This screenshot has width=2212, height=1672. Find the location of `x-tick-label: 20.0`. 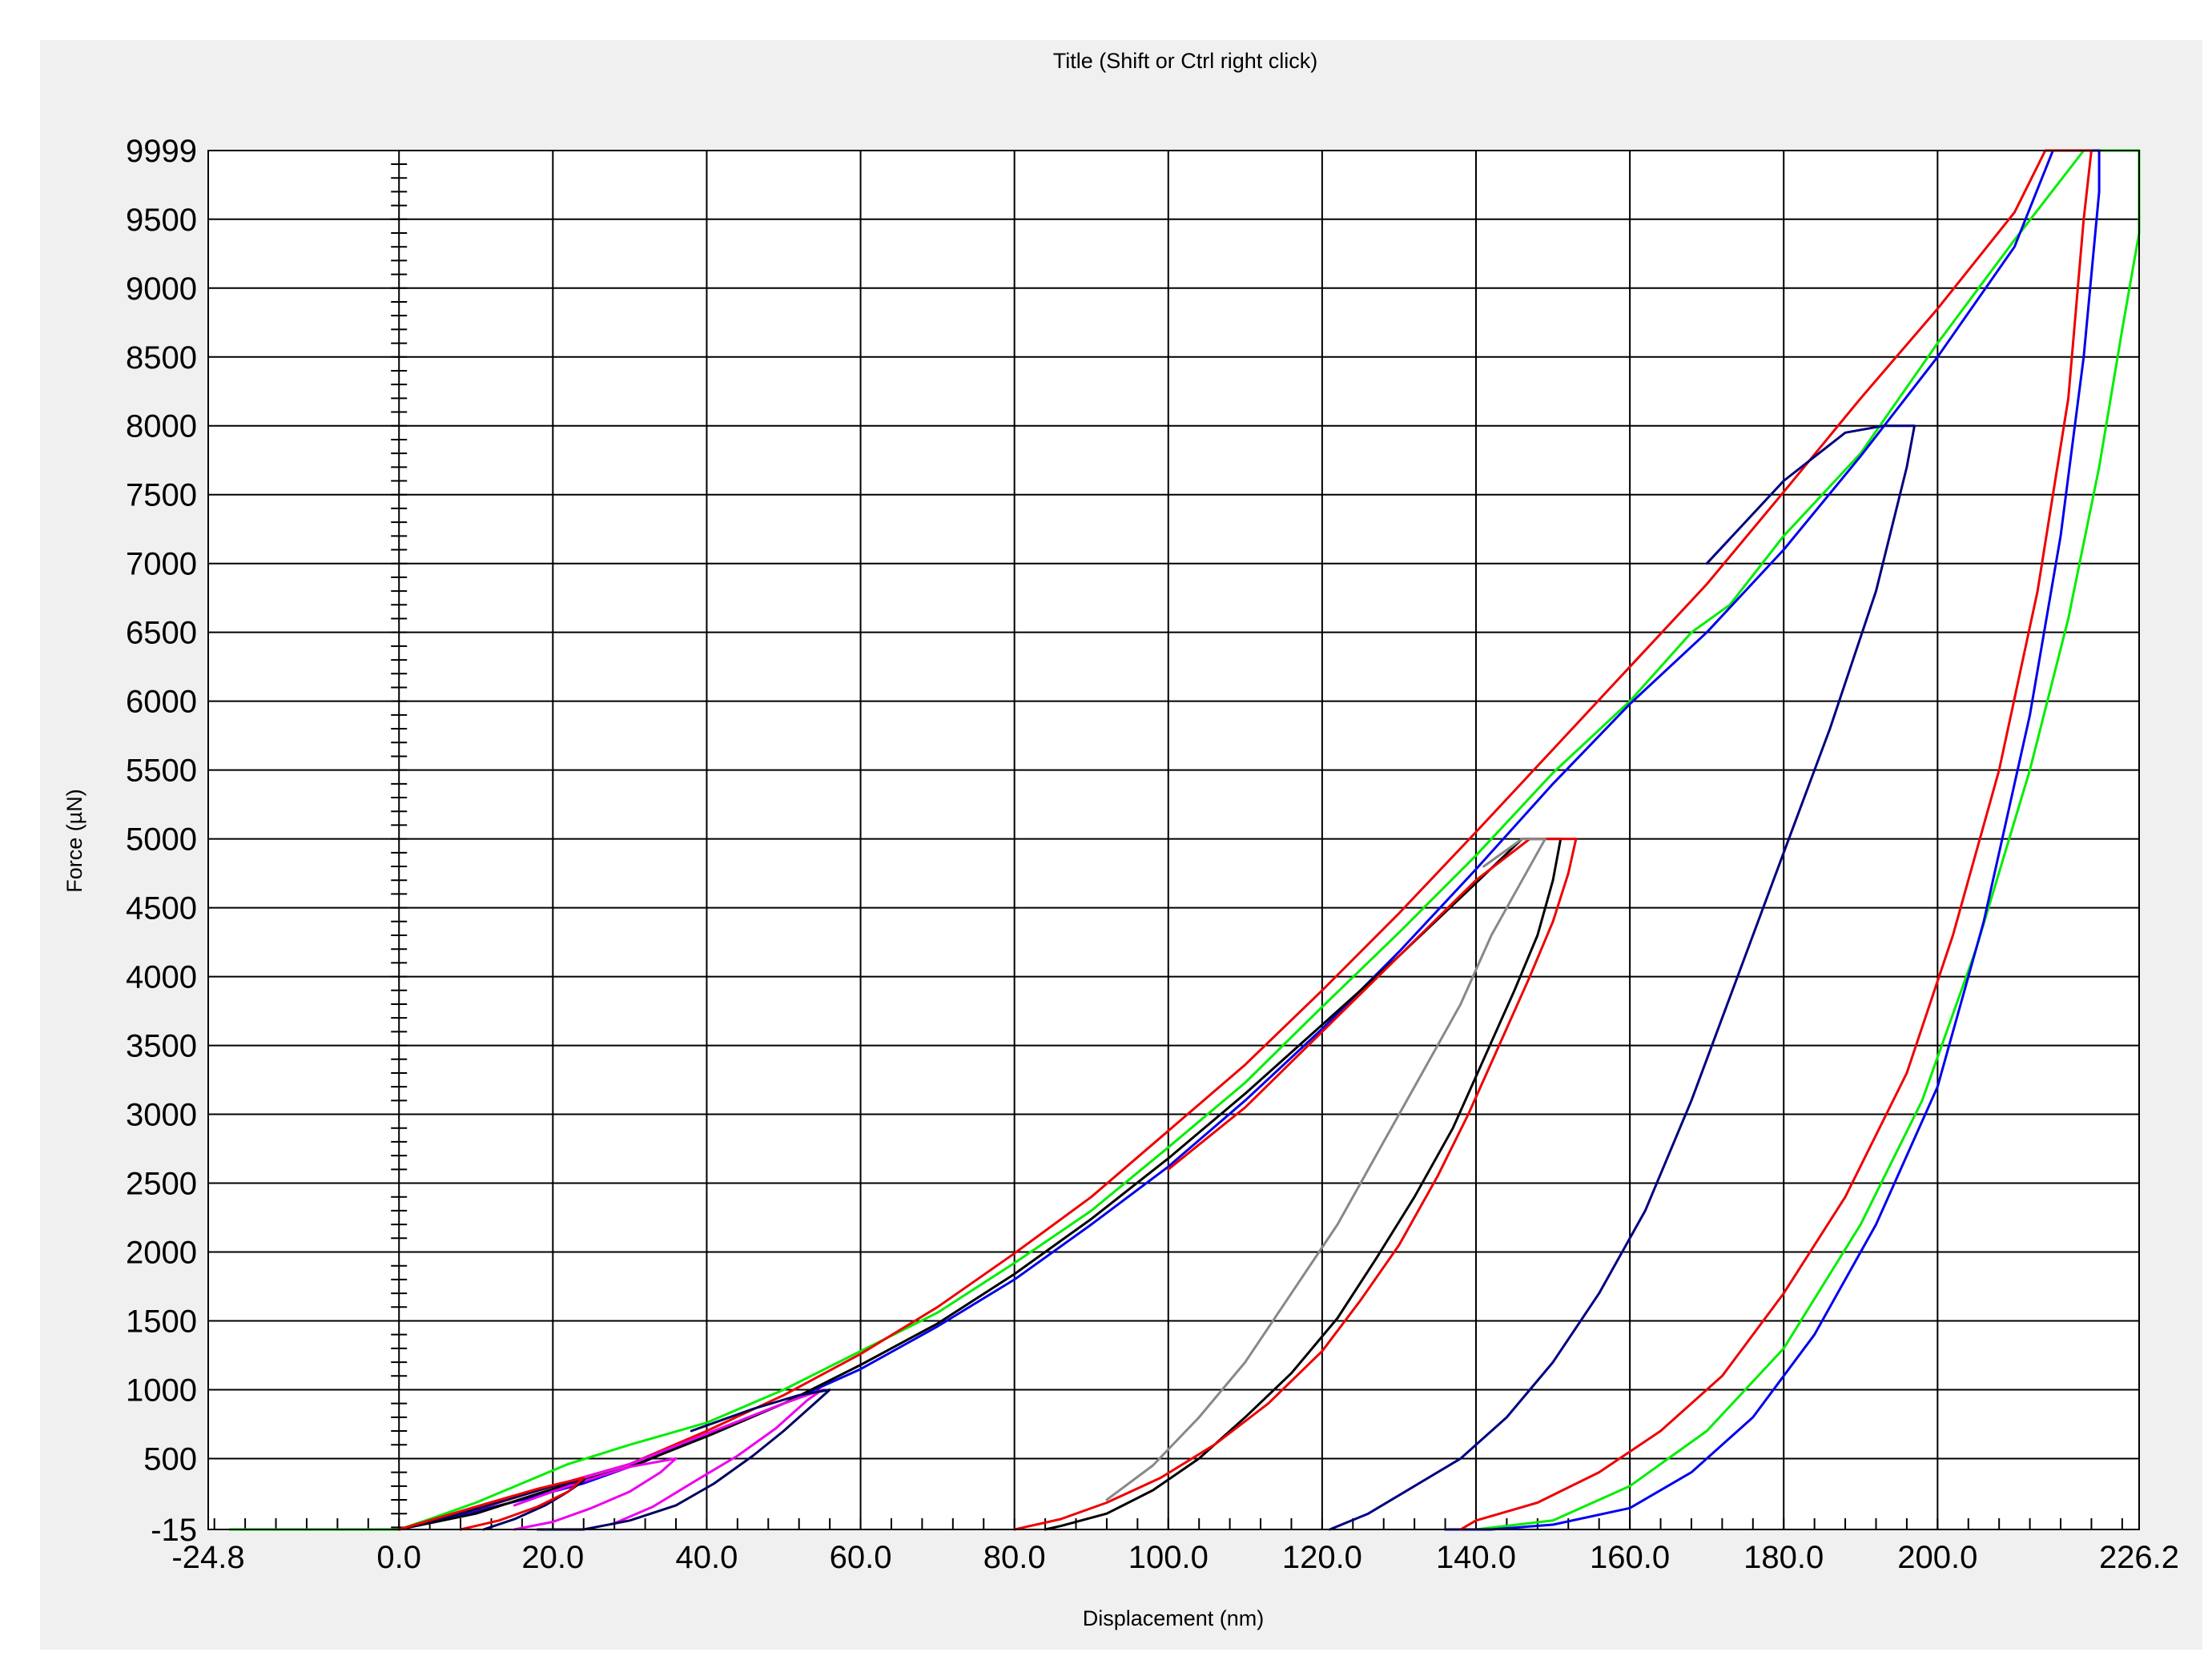

x-tick-label: 20.0 is located at coordinates (552, 1557).